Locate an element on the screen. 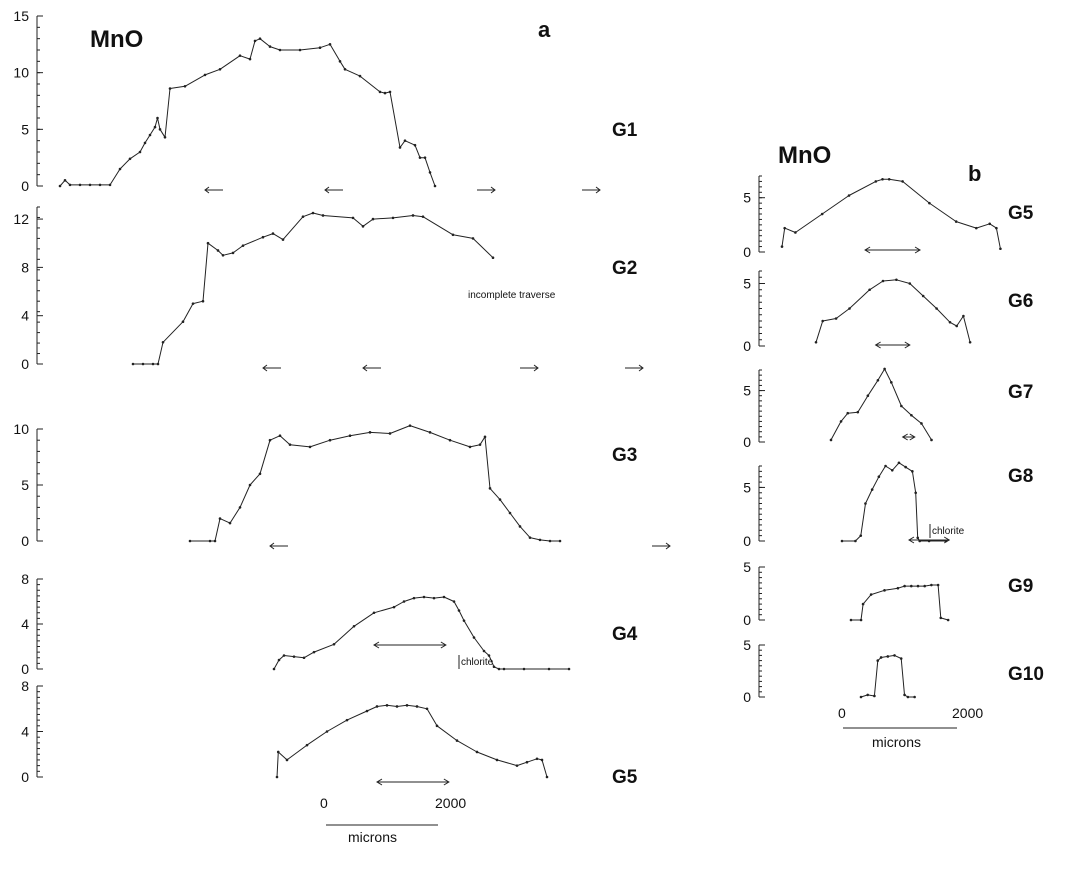 The image size is (1075, 871). plot-b-g7-label: G7 is located at coordinates (1020, 392).